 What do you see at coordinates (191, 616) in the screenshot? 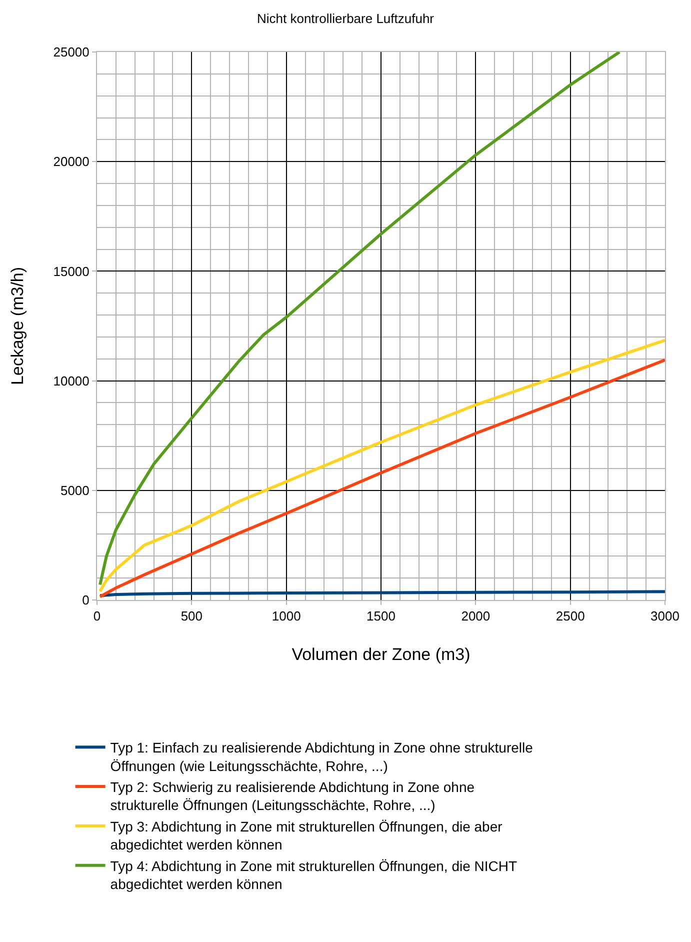
I see `x-tick-label: 500` at bounding box center [191, 616].